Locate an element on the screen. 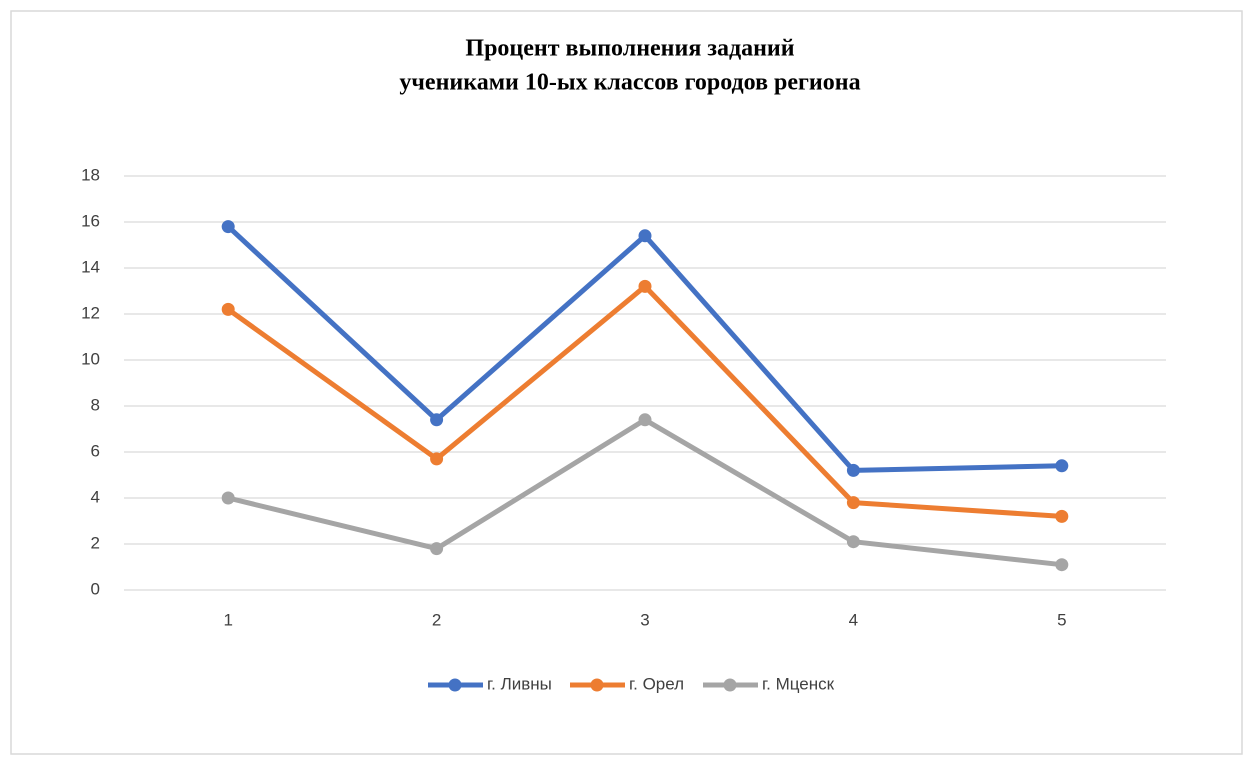 The width and height of the screenshot is (1243, 760). y-tick-label: 10 is located at coordinates (90, 358).